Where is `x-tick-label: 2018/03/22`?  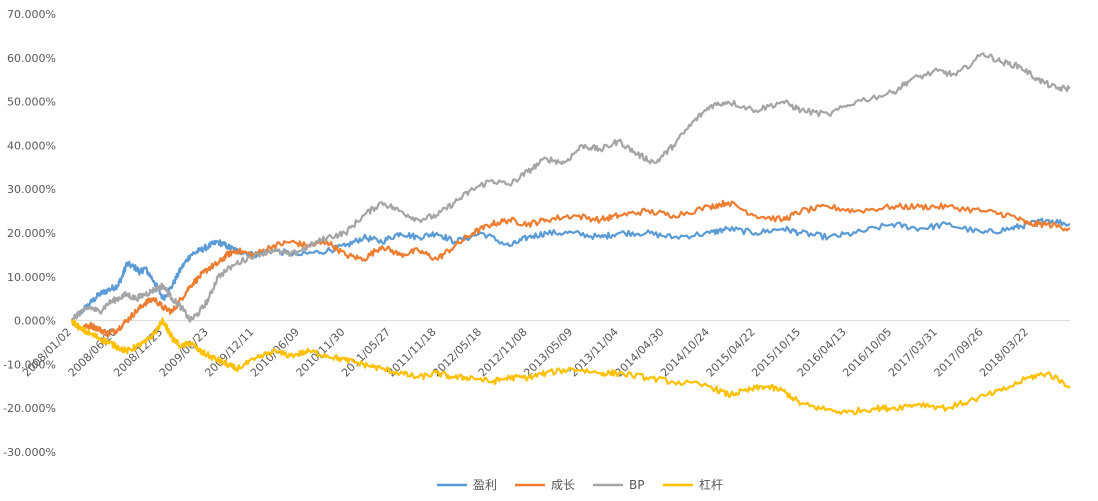
x-tick-label: 2018/03/22 is located at coordinates (1004, 353).